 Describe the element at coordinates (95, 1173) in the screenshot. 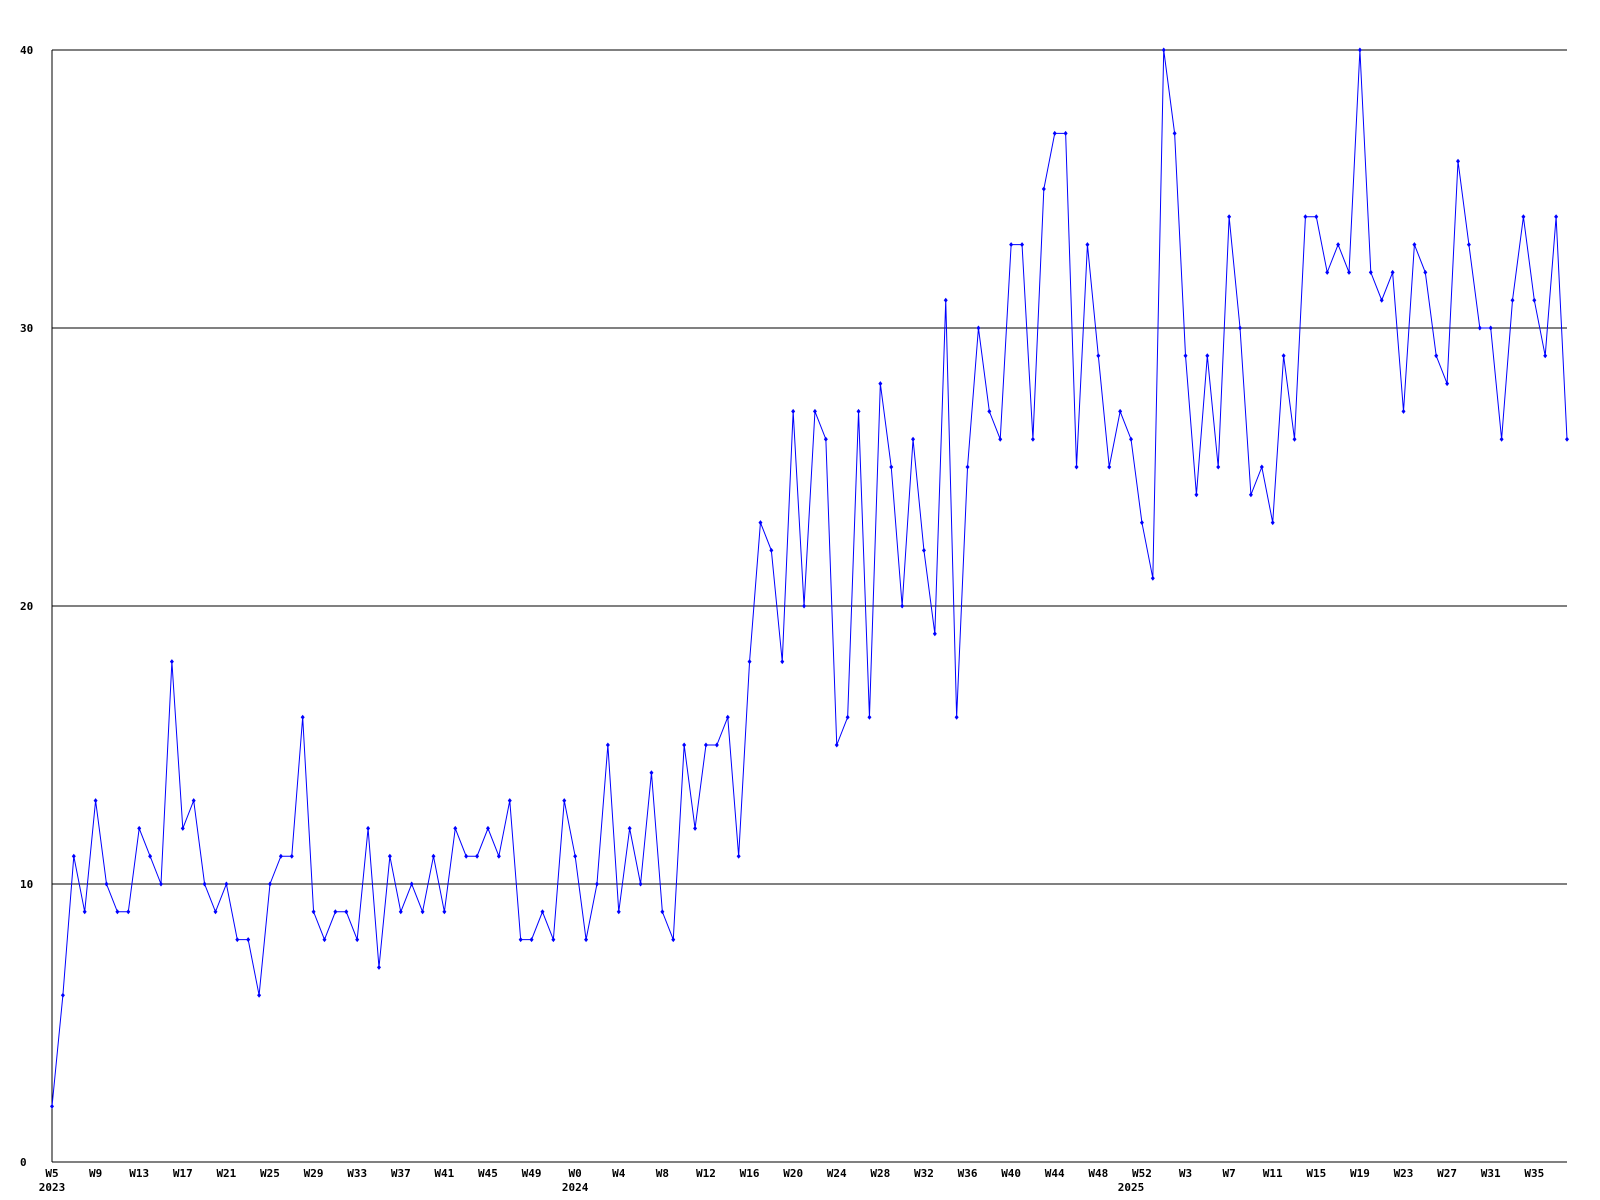

I see `x-tick-label: W9` at that location.